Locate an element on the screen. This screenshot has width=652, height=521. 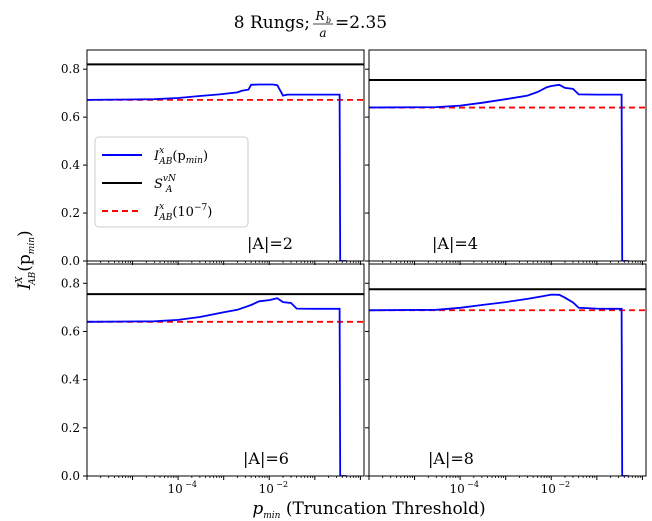
ylabel-var: I is located at coordinates (25, 287).